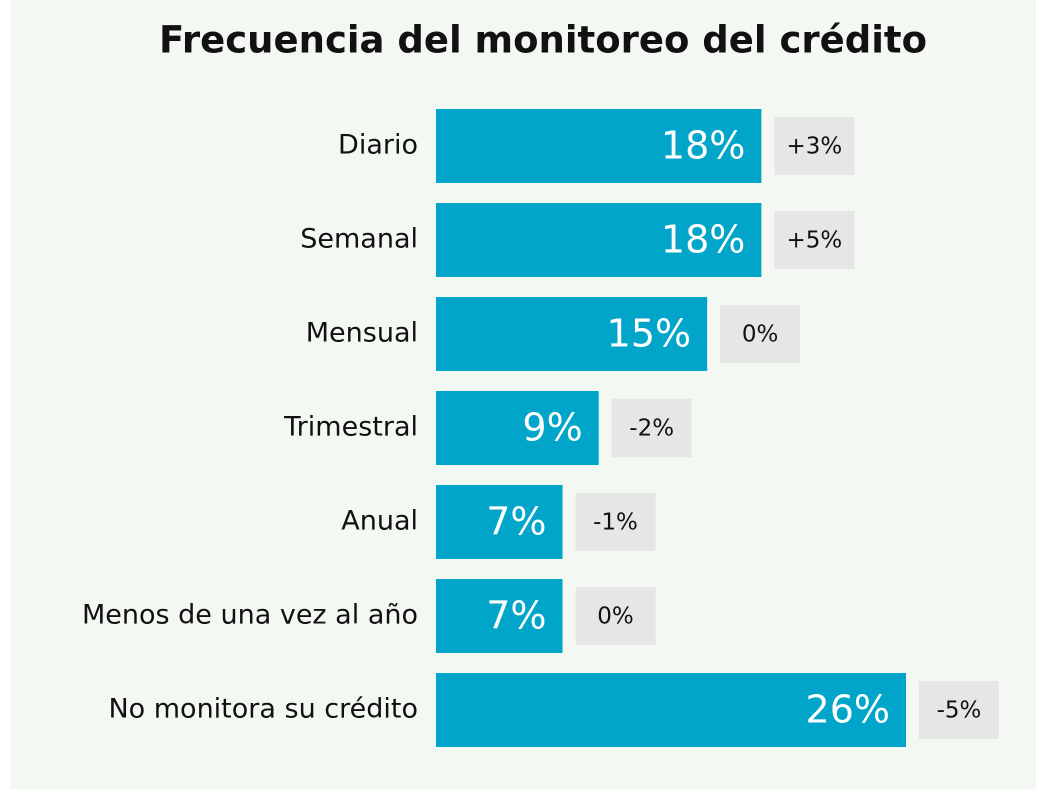 This screenshot has height=789, width=1046. I want to click on value-label: 9%, so click(552, 428).